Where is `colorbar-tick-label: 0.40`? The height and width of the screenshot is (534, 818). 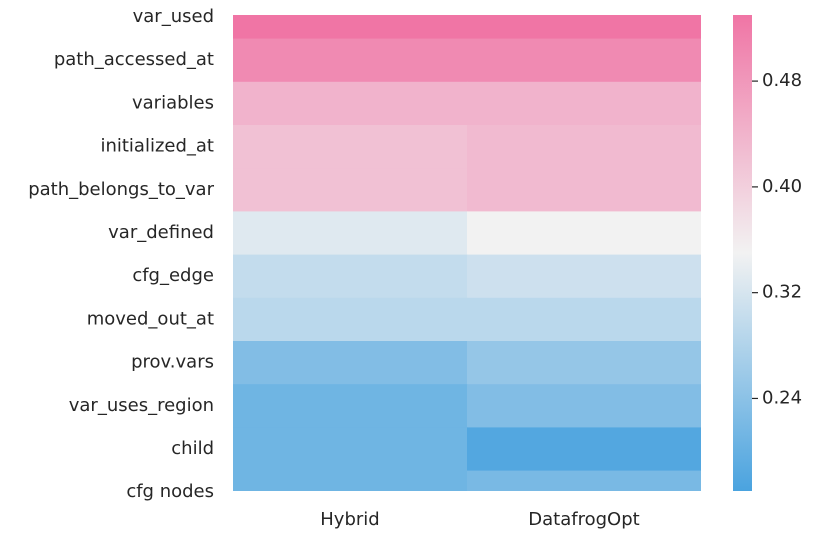 colorbar-tick-label: 0.40 is located at coordinates (782, 186).